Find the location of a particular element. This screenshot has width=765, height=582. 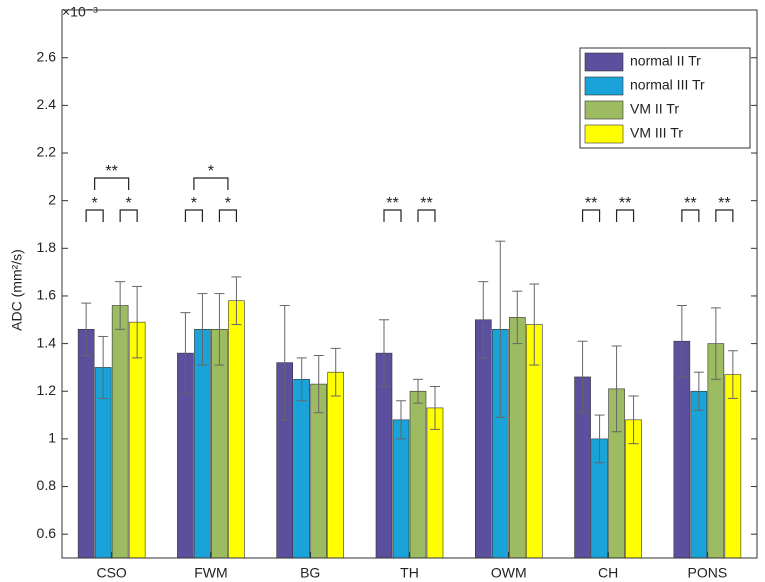

y-tick-label: 2.6 is located at coordinates (47, 56).